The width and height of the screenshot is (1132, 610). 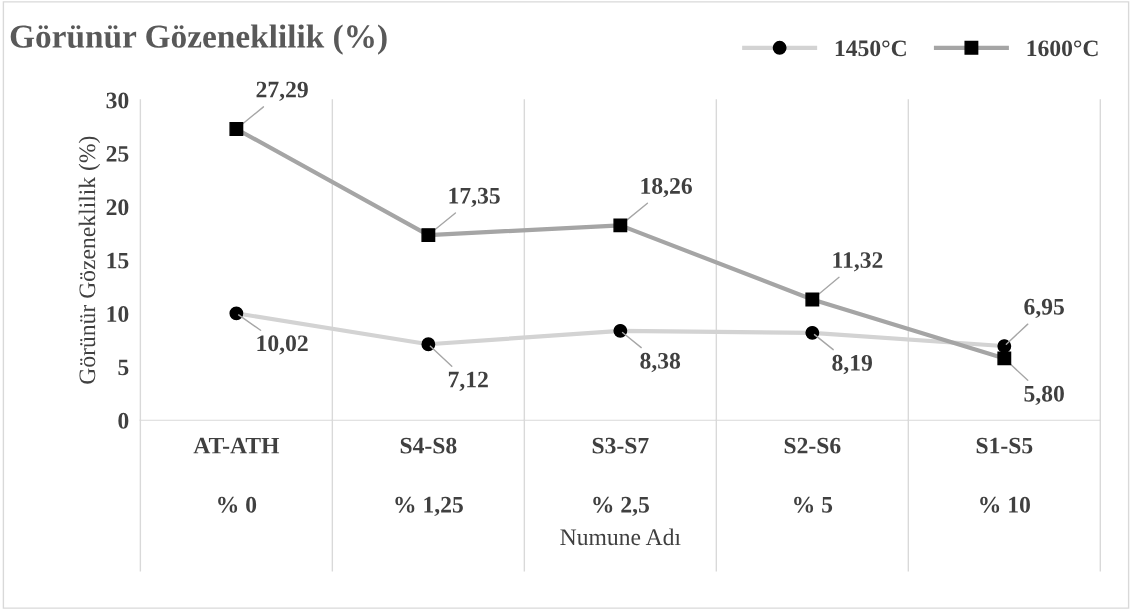 What do you see at coordinates (198, 39) in the screenshot?
I see `chart-title: Görünür Gözeneklilik (%)` at bounding box center [198, 39].